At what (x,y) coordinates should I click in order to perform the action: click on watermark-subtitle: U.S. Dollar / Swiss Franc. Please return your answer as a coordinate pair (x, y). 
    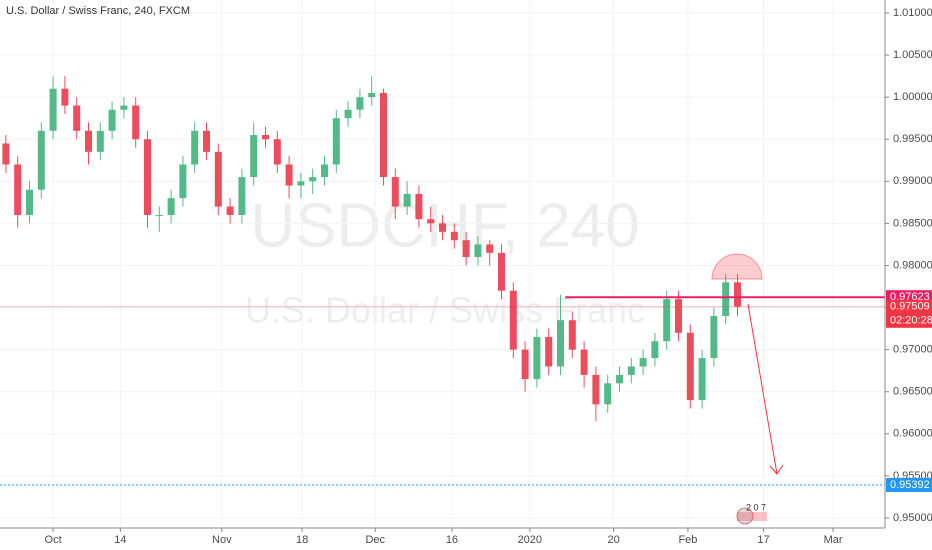
    Looking at the image, I should click on (445, 310).